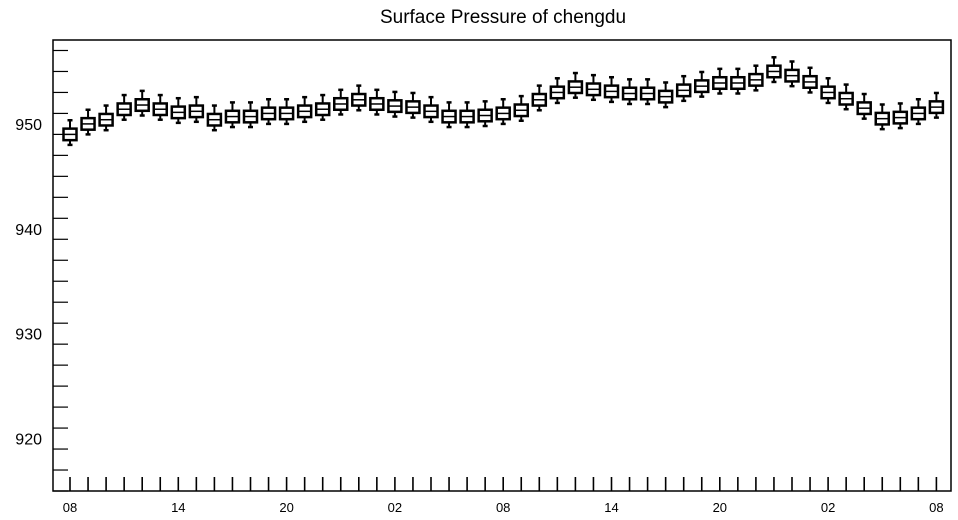  What do you see at coordinates (41, 270) in the screenshot?
I see `y-axis: 920 930 940 950` at bounding box center [41, 270].